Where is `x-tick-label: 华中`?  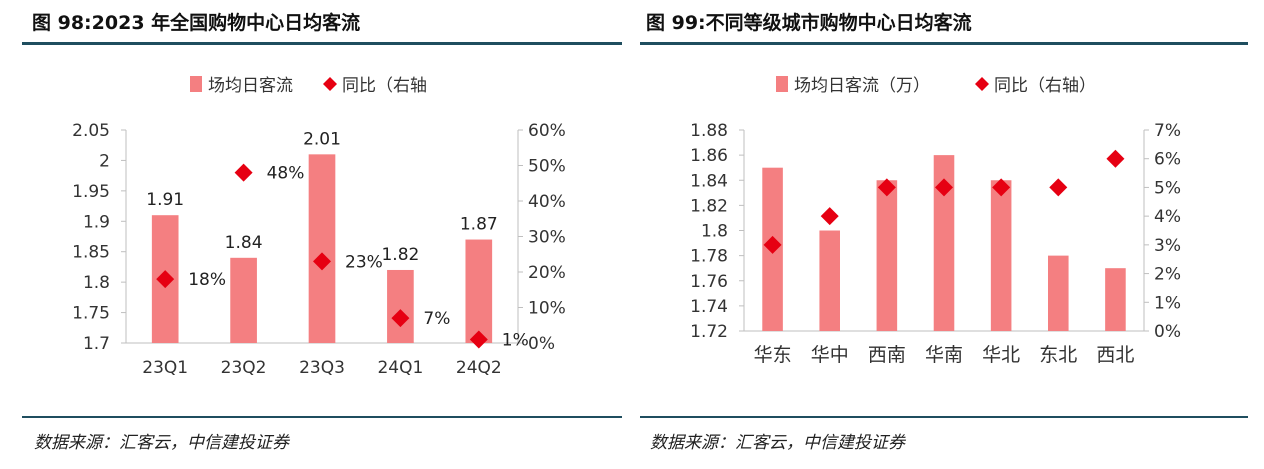
x-tick-label: 华中 is located at coordinates (830, 355).